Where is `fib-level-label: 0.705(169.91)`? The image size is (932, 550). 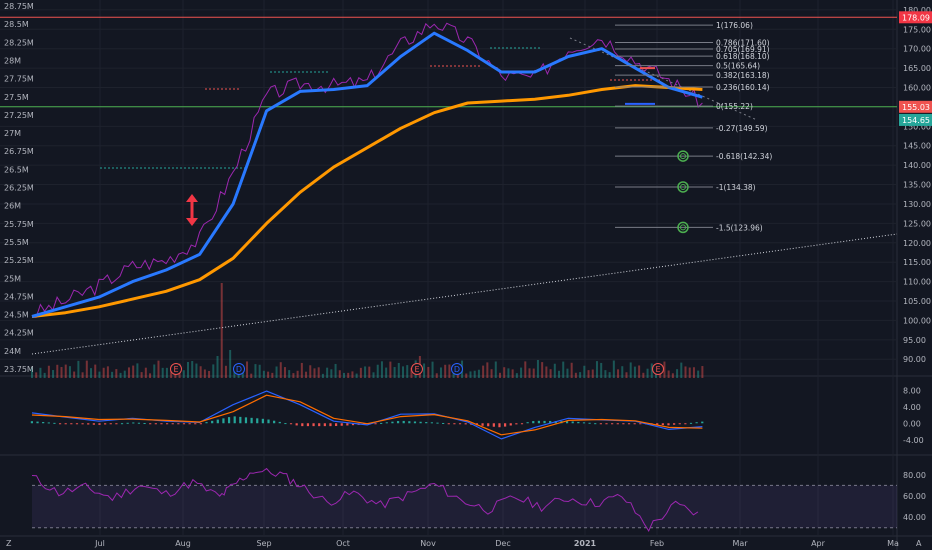
fib-level-label: 0.705(169.91) is located at coordinates (743, 49).